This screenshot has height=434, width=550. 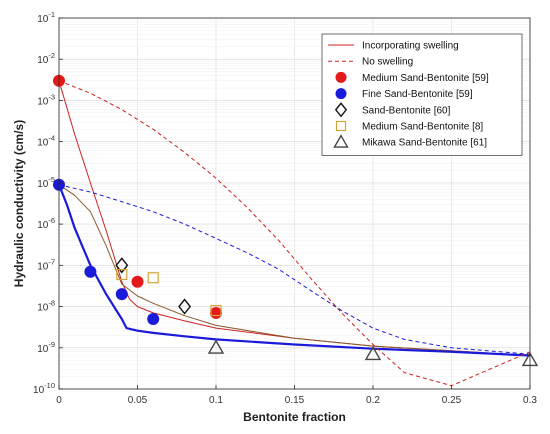 What do you see at coordinates (452, 400) in the screenshot?
I see `x-tick-label: 0.25` at bounding box center [452, 400].